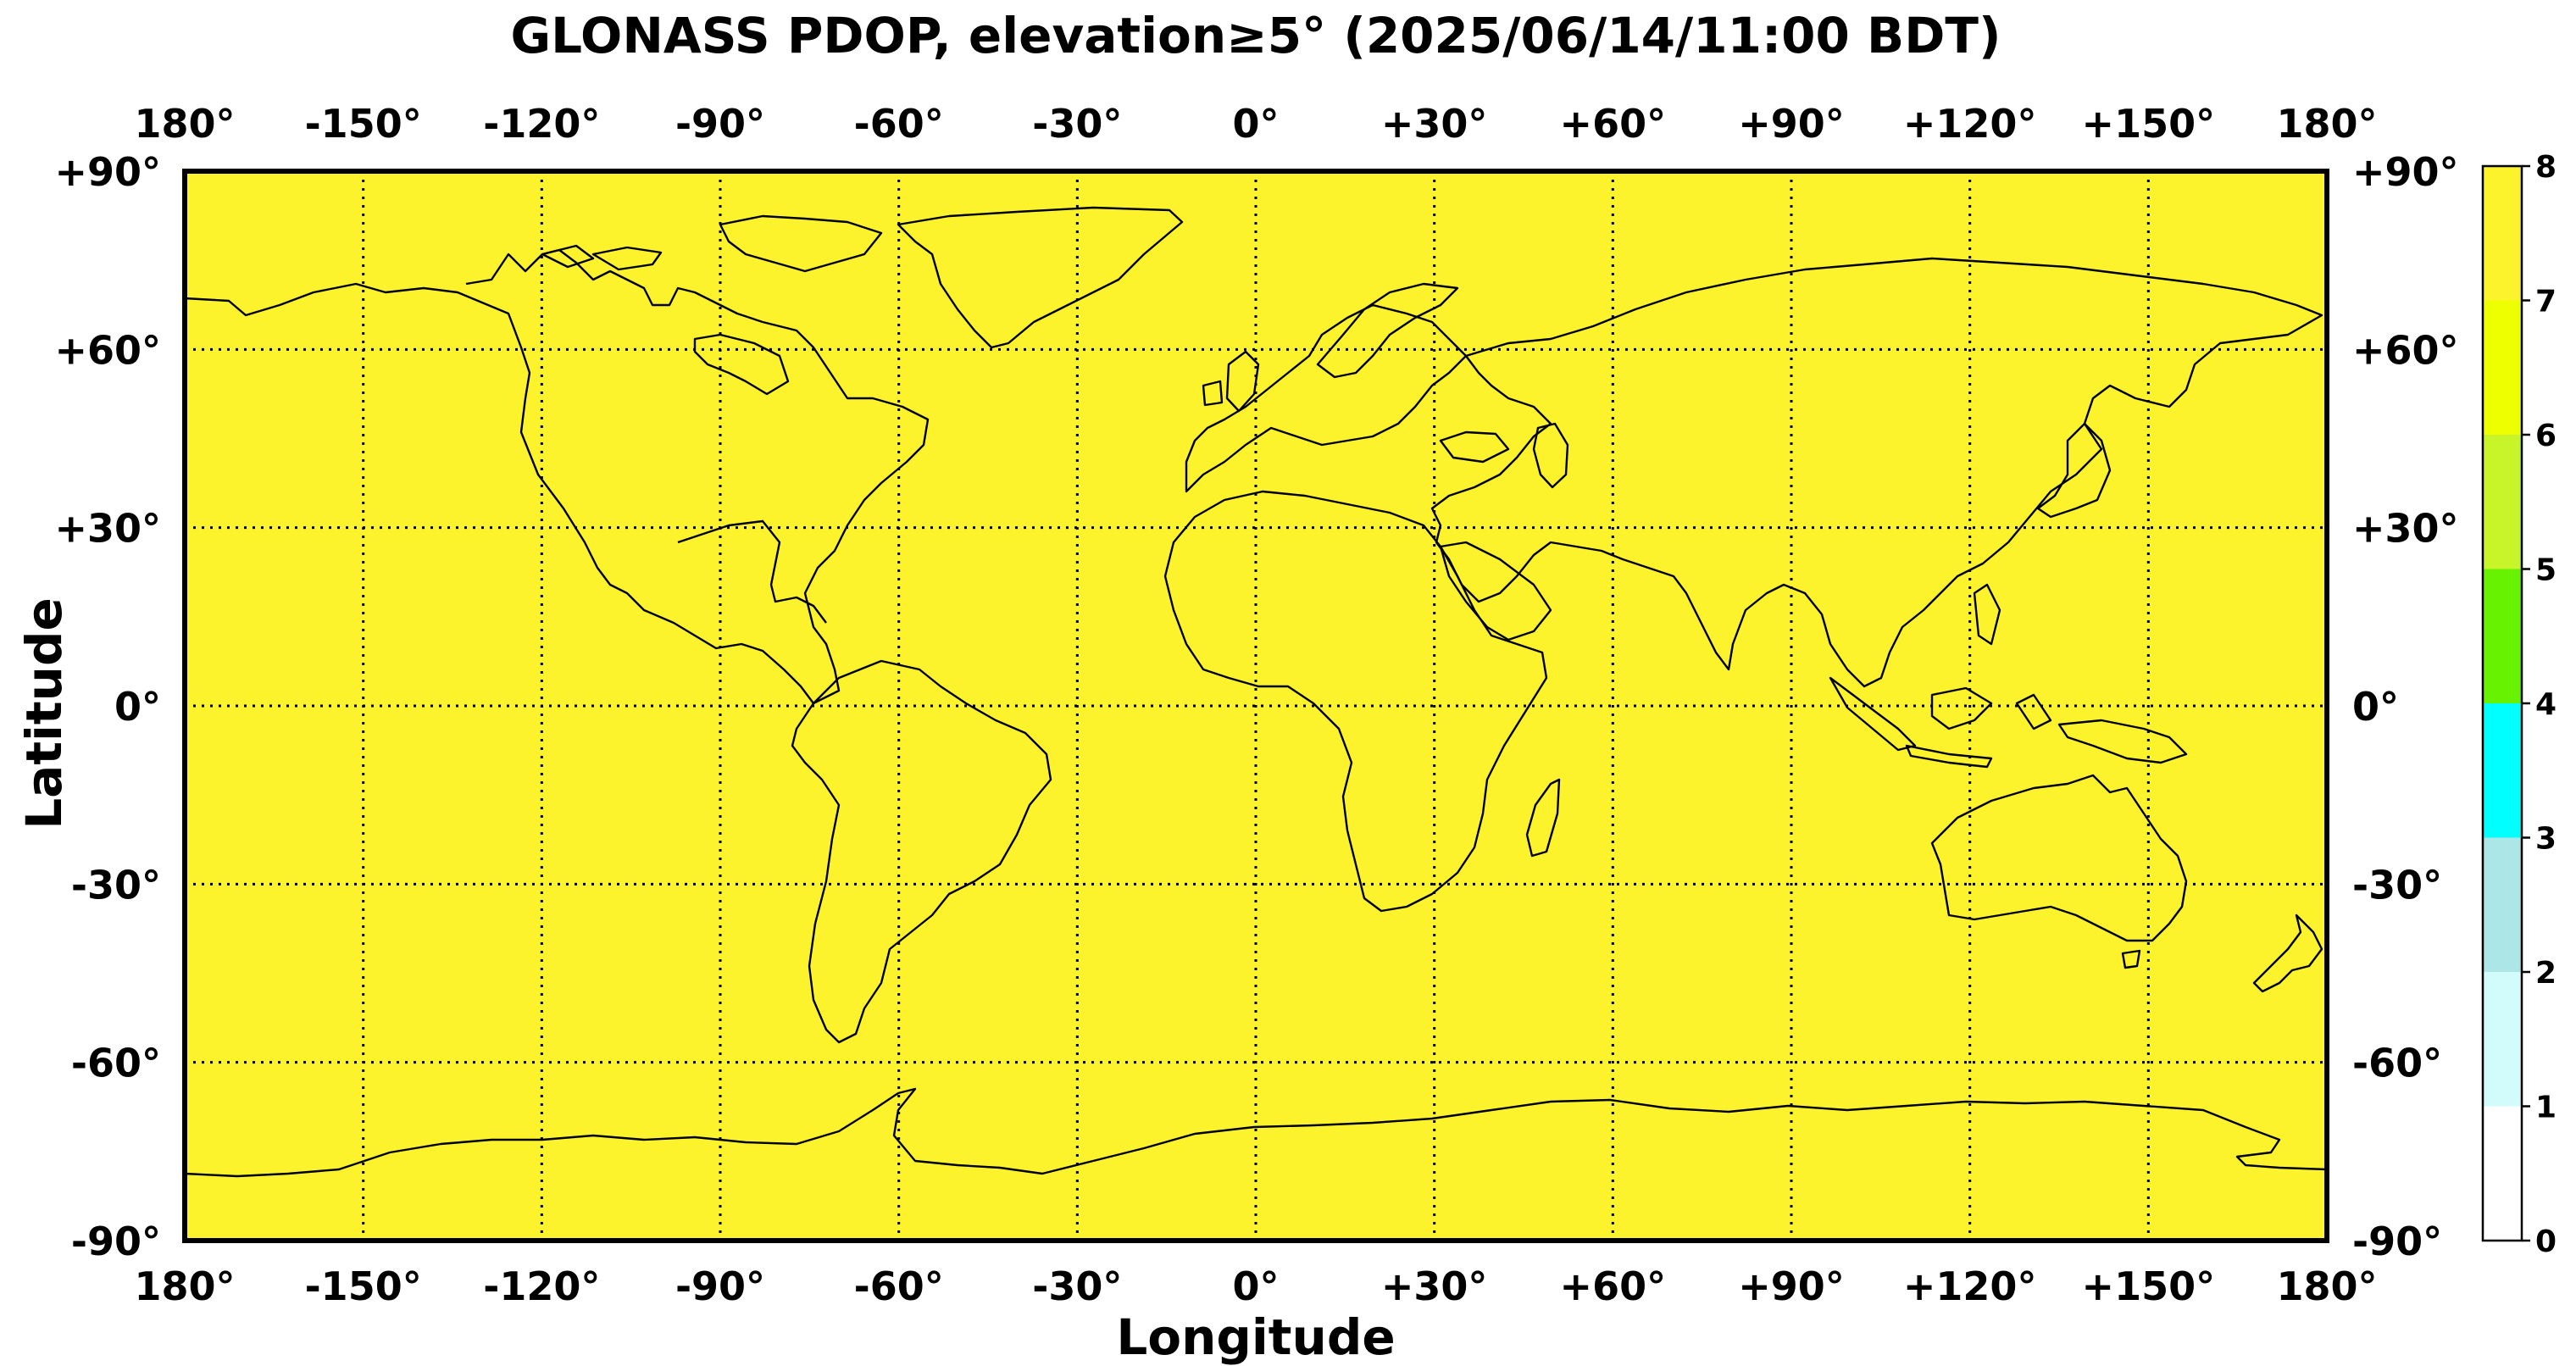 Image resolution: width=2576 pixels, height=1366 pixels. I want to click on coastline-black-sea, so click(1474, 447).